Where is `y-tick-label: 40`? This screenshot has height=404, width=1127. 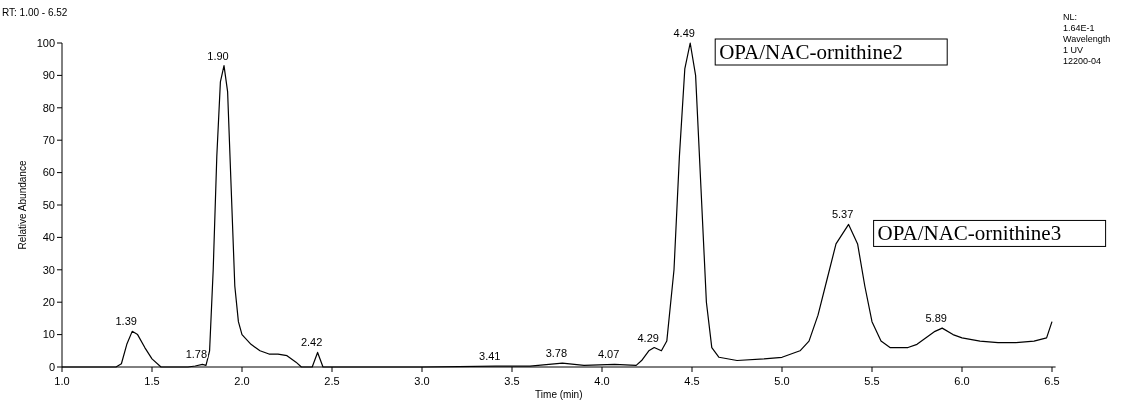
y-tick-label: 40 is located at coordinates (48, 237).